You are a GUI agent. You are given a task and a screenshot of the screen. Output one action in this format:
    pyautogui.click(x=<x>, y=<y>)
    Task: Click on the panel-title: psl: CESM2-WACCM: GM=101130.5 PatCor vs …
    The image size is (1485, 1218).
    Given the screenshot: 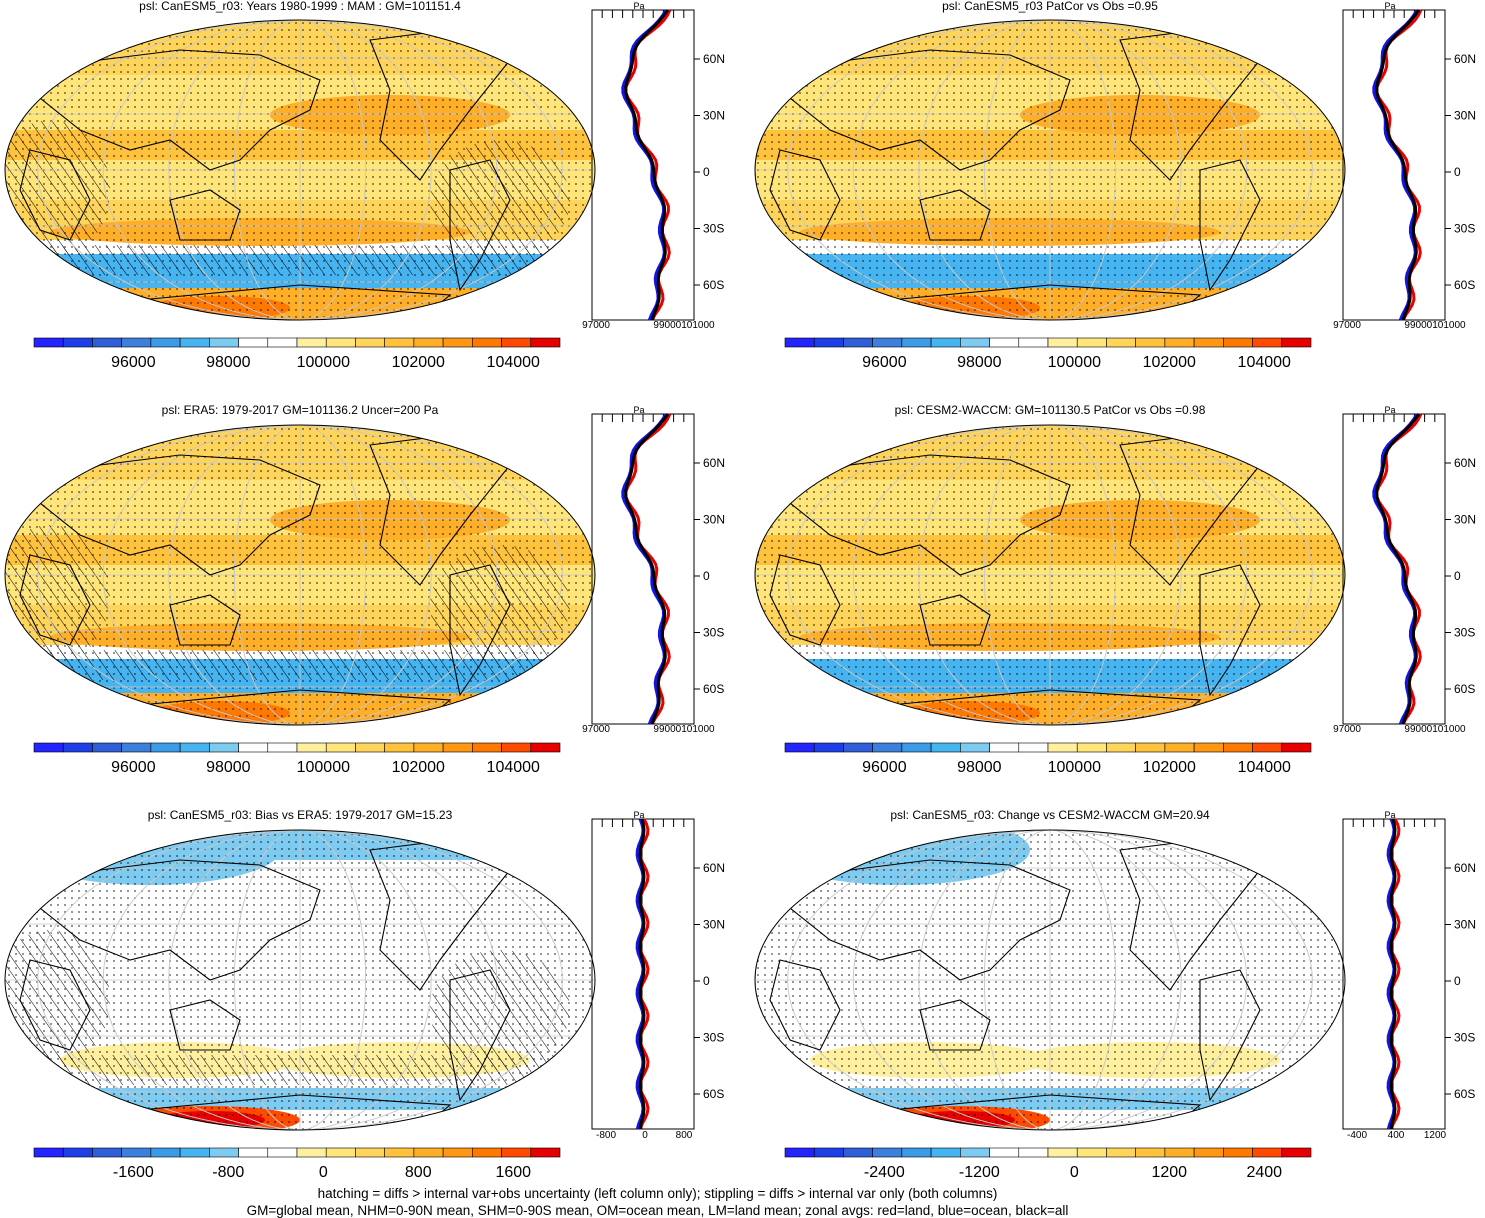 What is the action you would take?
    pyautogui.click(x=1050, y=410)
    